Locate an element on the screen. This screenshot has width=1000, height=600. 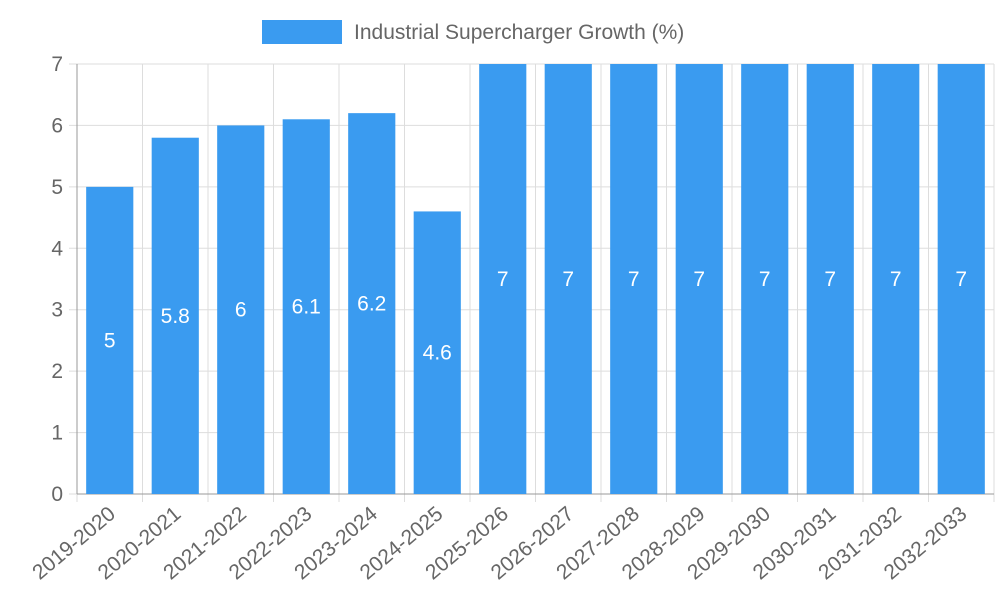
bar-value-label: 4.6 is located at coordinates (437, 353).